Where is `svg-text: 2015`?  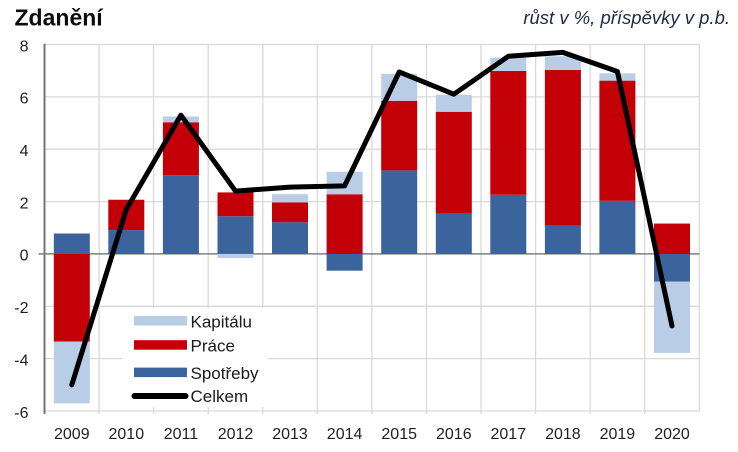
svg-text: 2015 is located at coordinates (399, 434).